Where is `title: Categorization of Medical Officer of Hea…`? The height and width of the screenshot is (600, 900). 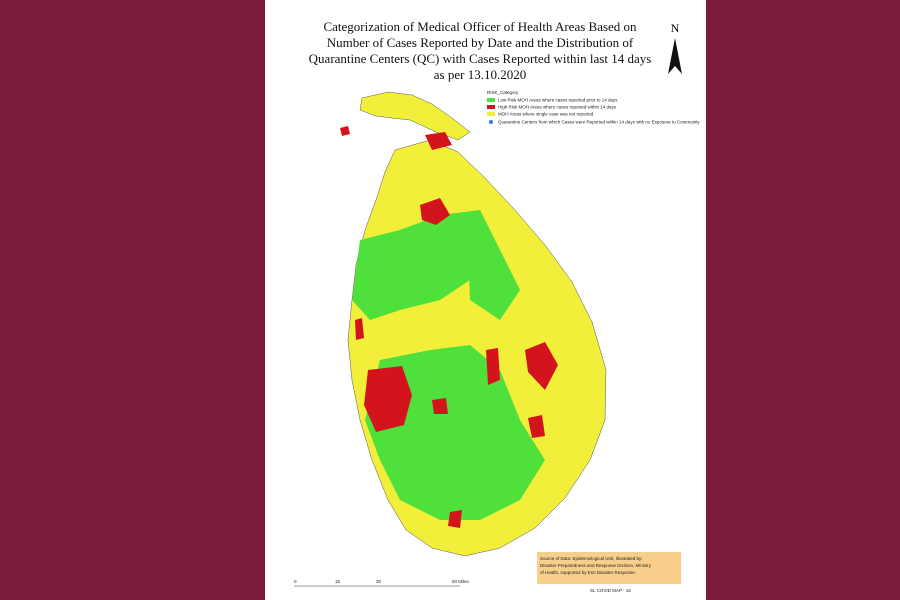
title: Categorization of Medical Officer of Hea… is located at coordinates (480, 50).